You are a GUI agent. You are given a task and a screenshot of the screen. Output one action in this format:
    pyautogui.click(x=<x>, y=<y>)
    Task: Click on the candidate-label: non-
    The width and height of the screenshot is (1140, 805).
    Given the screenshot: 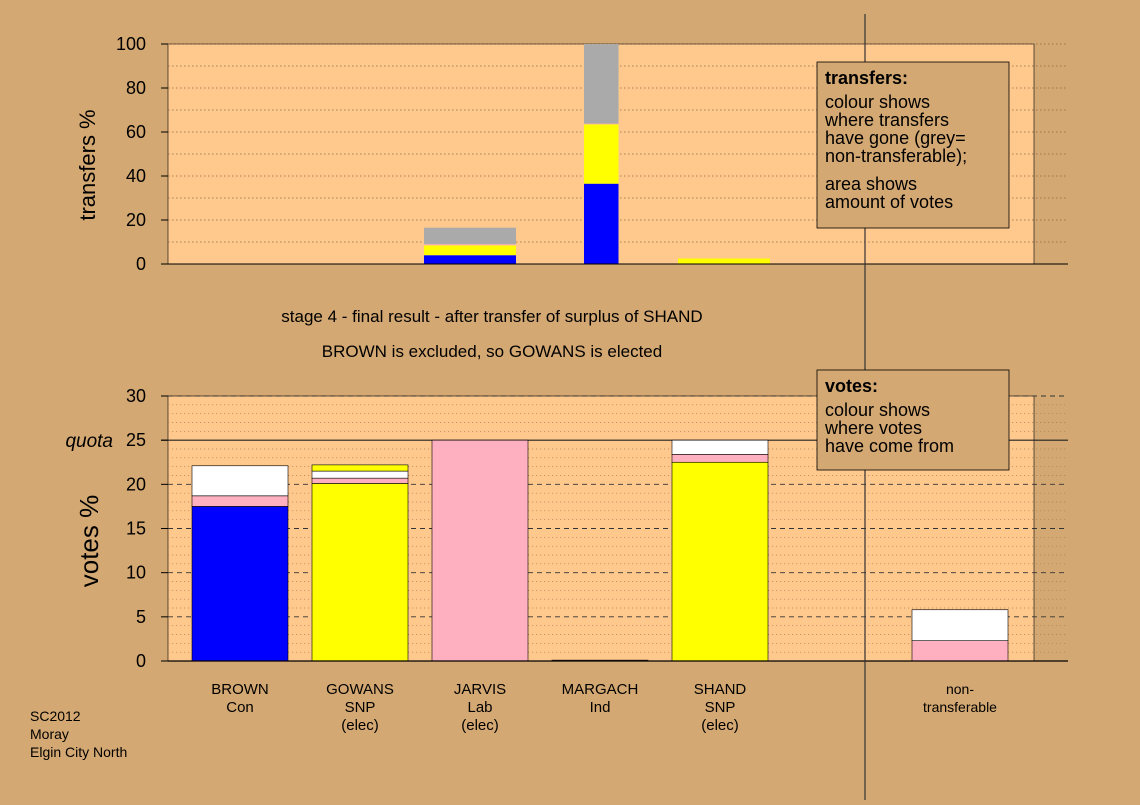 What is the action you would take?
    pyautogui.click(x=960, y=689)
    